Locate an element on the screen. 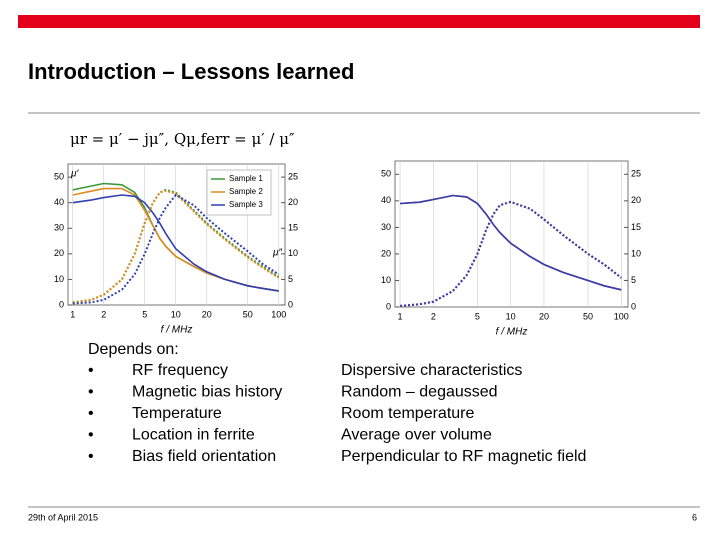 This screenshot has height=545, width=720. y2-axis-label: μ″ is located at coordinates (277, 253).